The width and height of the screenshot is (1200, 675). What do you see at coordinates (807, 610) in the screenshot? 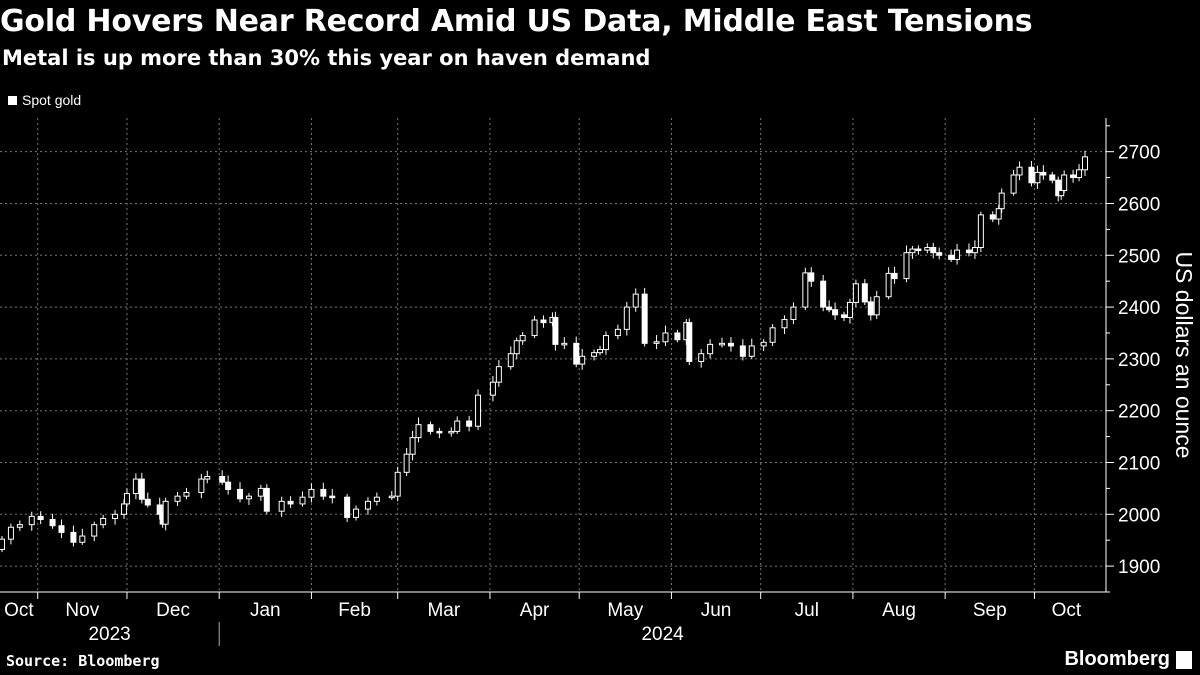
I see `x-tick-label: Jul` at bounding box center [807, 610].